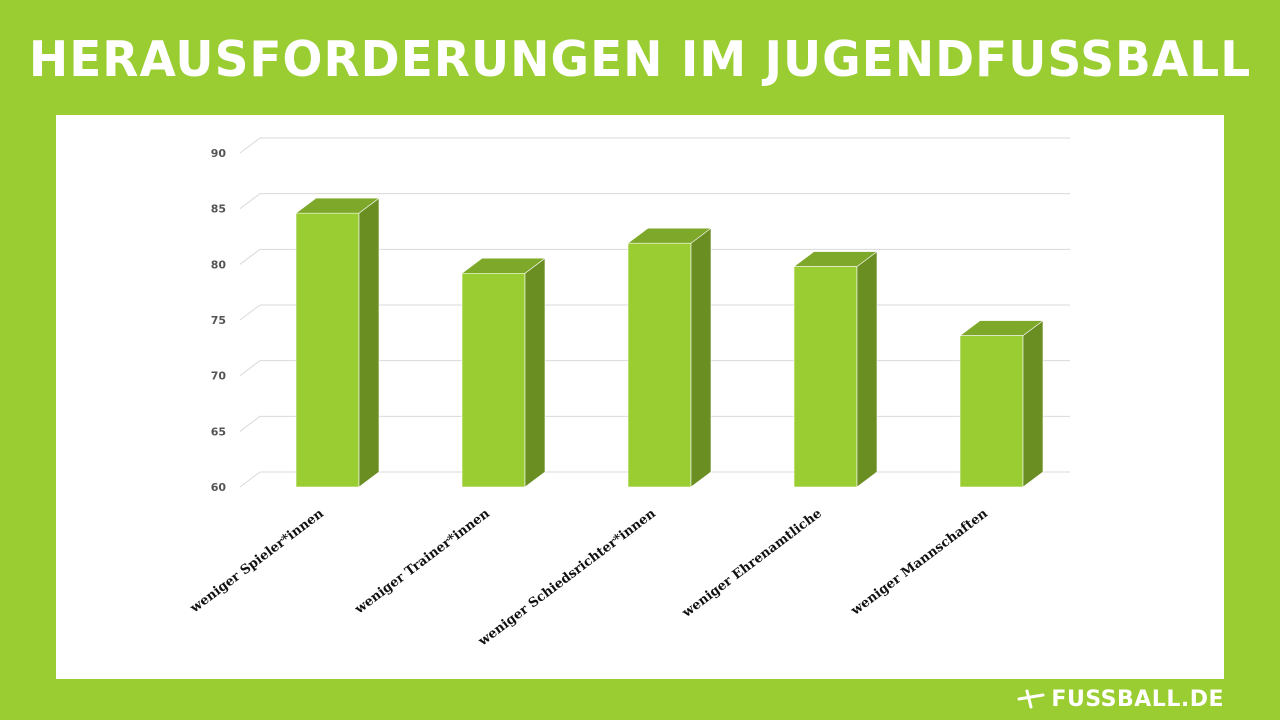  What do you see at coordinates (423, 562) in the screenshot?
I see `x-category-label: weniger Trainer*innen` at bounding box center [423, 562].